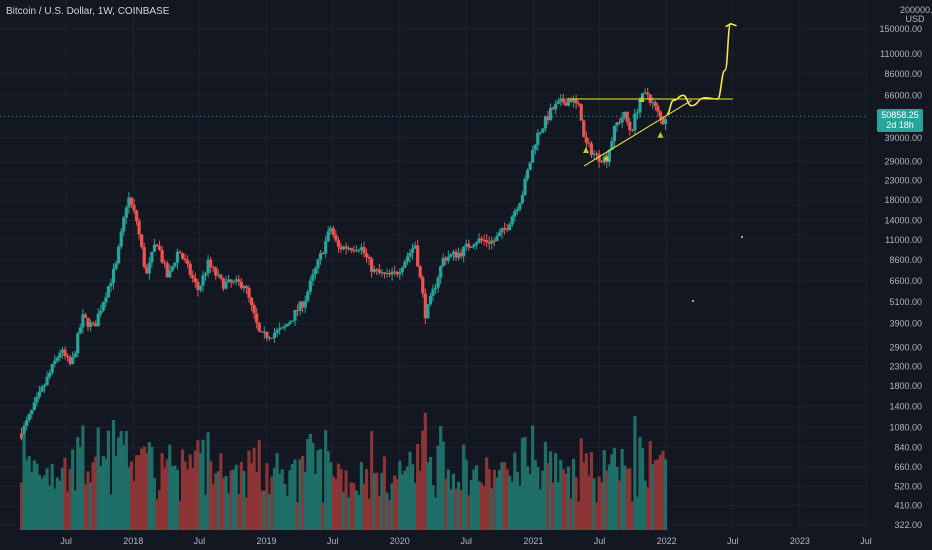 This screenshot has height=550, width=932. I want to click on y-tick-label: 5100.00, so click(905, 302).